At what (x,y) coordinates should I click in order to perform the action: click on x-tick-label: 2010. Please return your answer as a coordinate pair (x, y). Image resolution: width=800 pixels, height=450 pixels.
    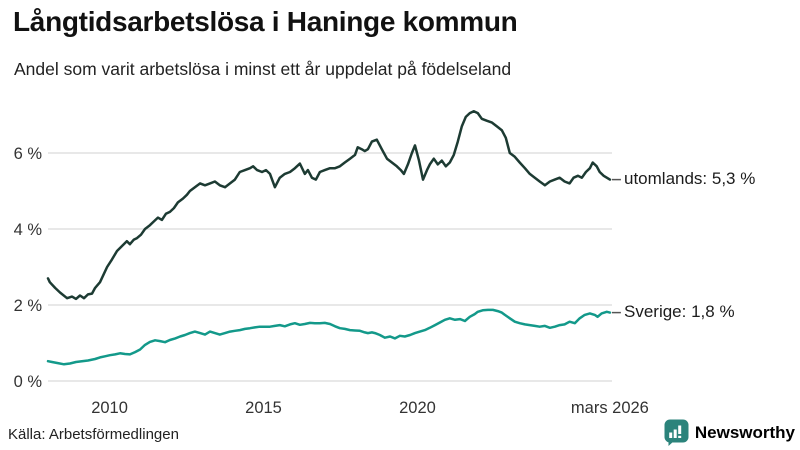
    Looking at the image, I should click on (109, 408).